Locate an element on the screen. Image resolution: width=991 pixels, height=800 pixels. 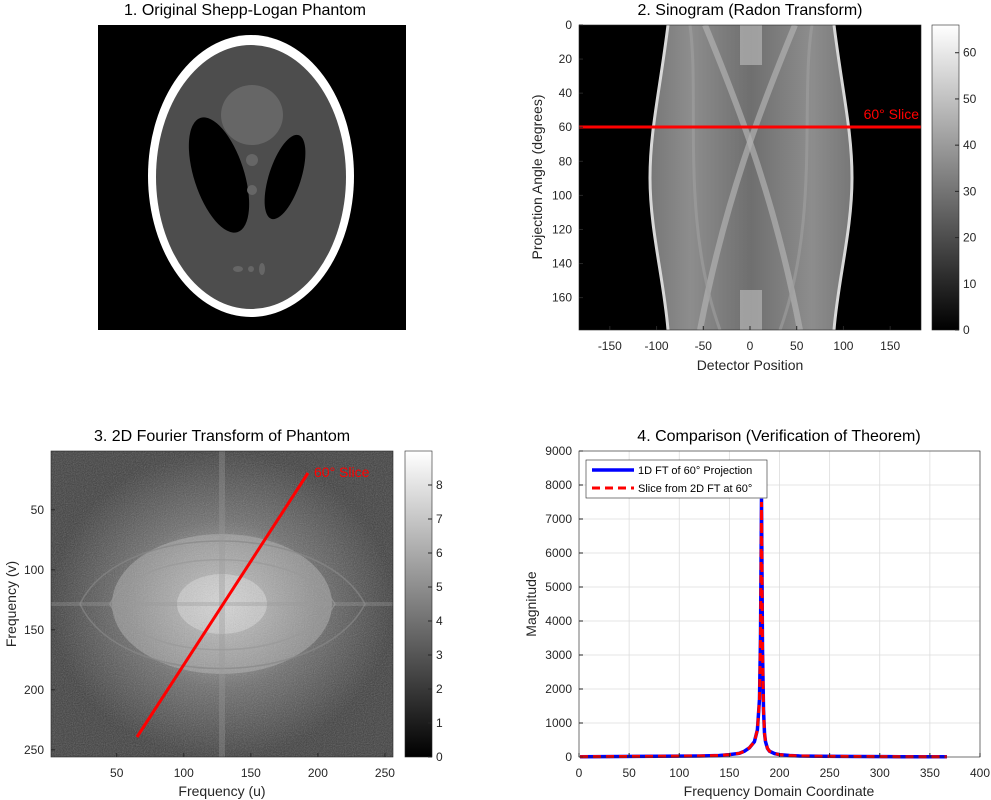
fft-cbar-label: 4 is located at coordinates (439, 621).